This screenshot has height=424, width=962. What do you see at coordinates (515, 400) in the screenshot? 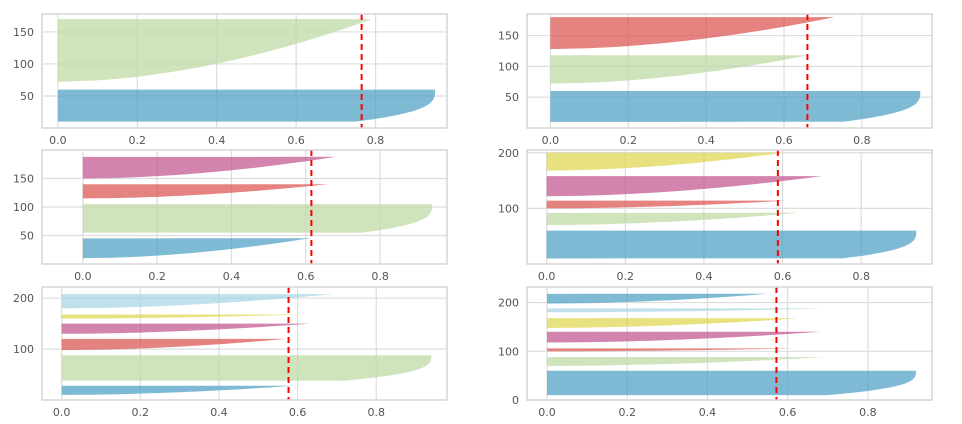
I see `y-tick-label: 0` at bounding box center [515, 400].